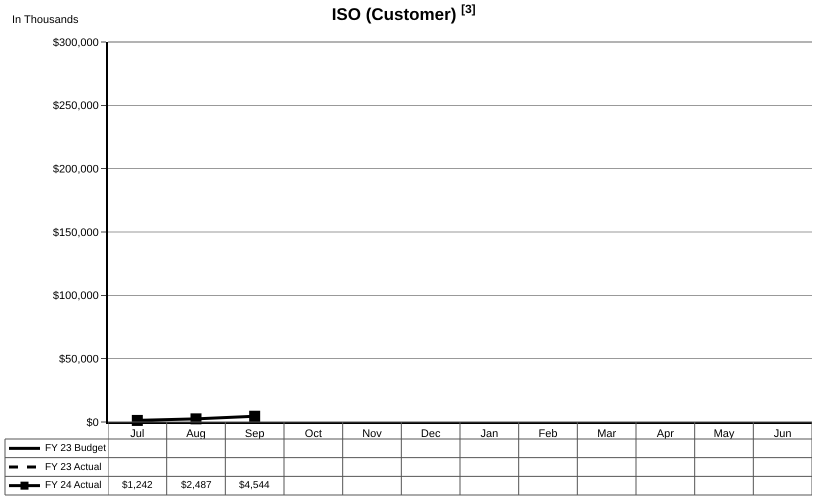 This screenshot has height=497, width=814. I want to click on legend-label: FY 24 Actual, so click(73, 485).